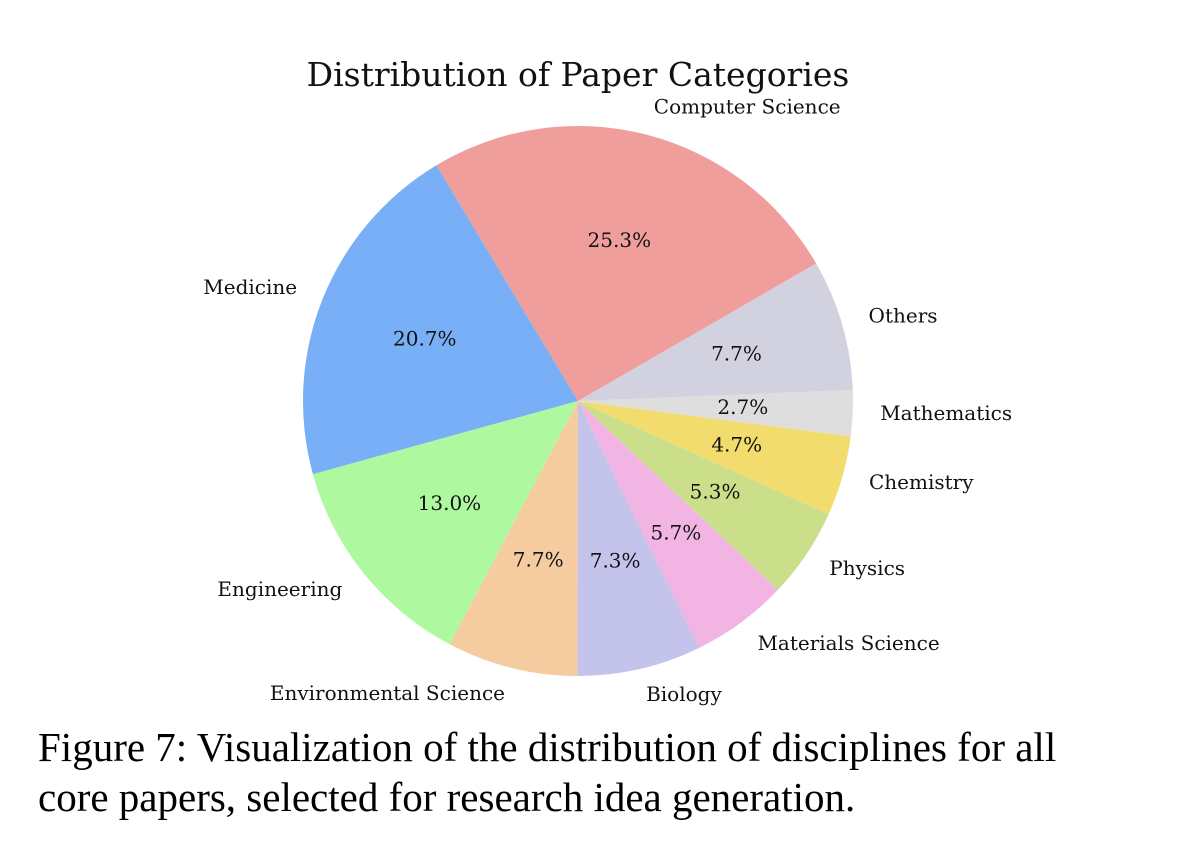 The width and height of the screenshot is (1200, 864). What do you see at coordinates (903, 315) in the screenshot?
I see `slice-label: Others` at bounding box center [903, 315].